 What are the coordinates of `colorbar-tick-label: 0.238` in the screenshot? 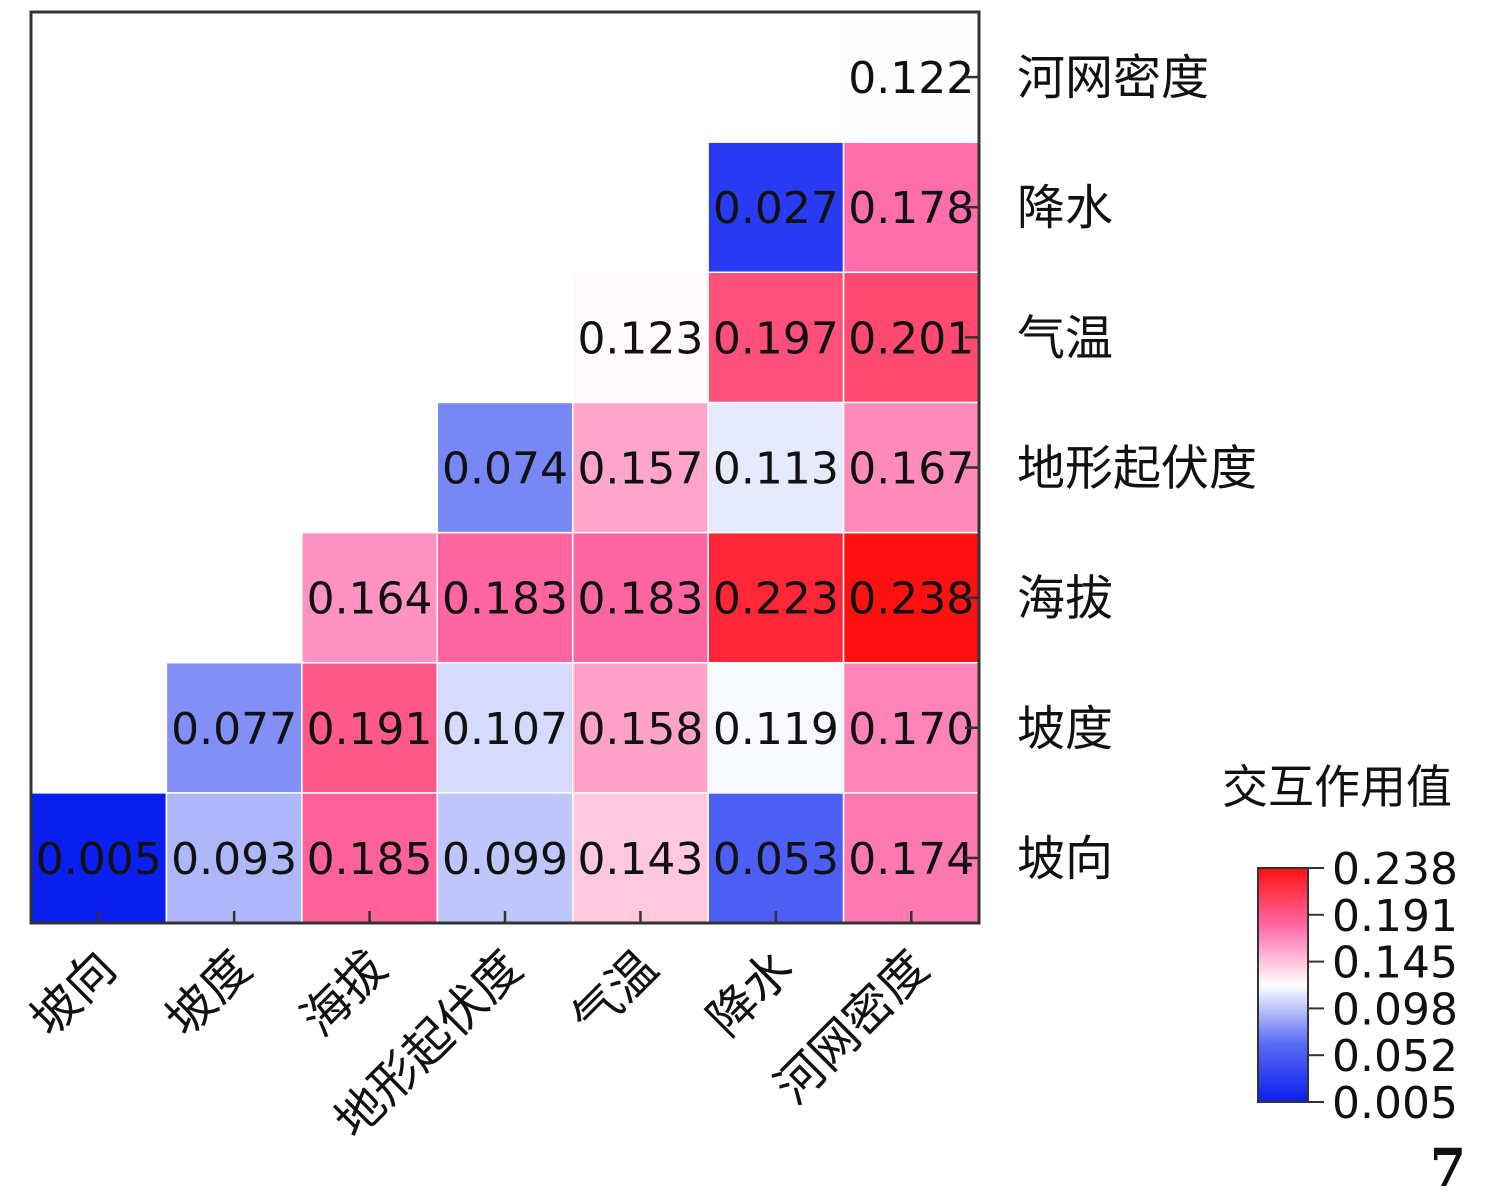 It's located at (1395, 869).